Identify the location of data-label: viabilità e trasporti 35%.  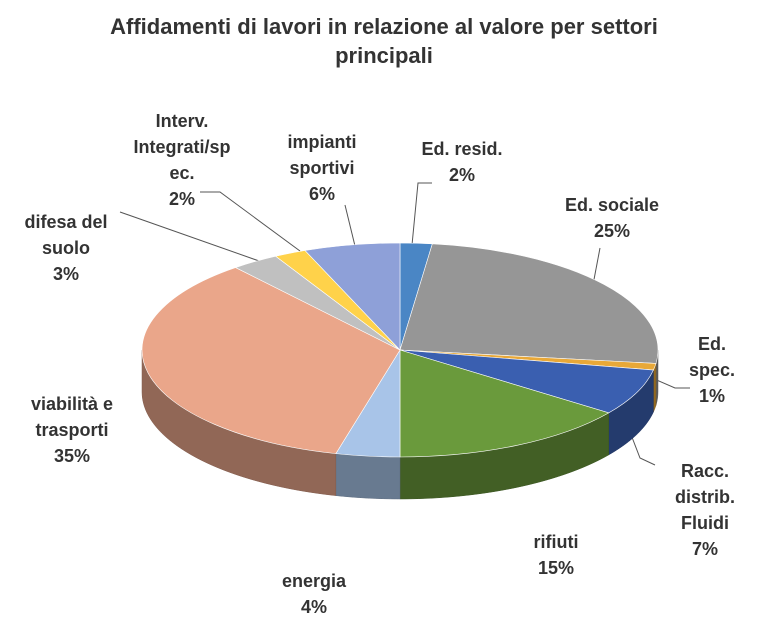
(72, 430).